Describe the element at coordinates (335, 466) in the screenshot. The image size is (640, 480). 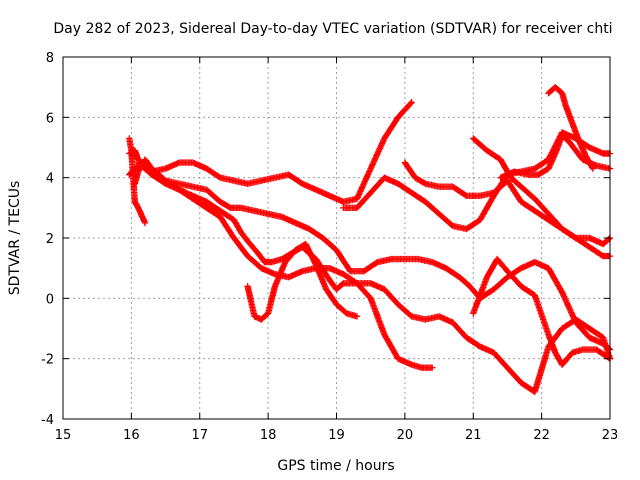
I see `x-axis-label: GPS time / hours` at that location.